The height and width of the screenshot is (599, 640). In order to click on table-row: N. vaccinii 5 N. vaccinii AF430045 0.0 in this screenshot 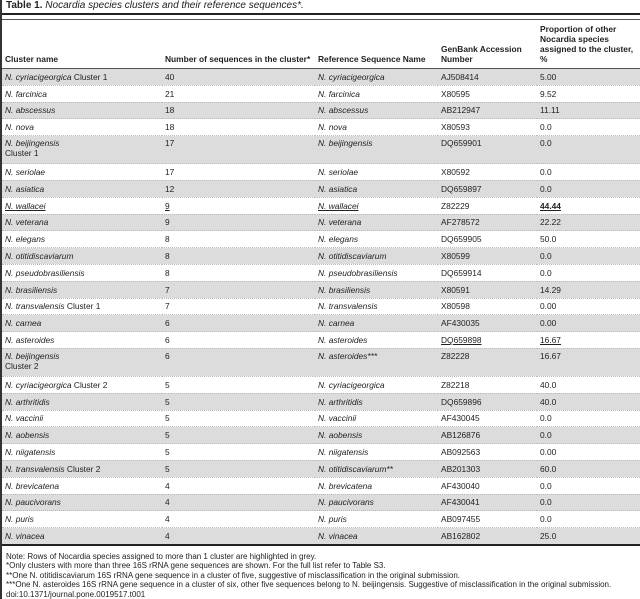, I will do `click(321, 419)`.